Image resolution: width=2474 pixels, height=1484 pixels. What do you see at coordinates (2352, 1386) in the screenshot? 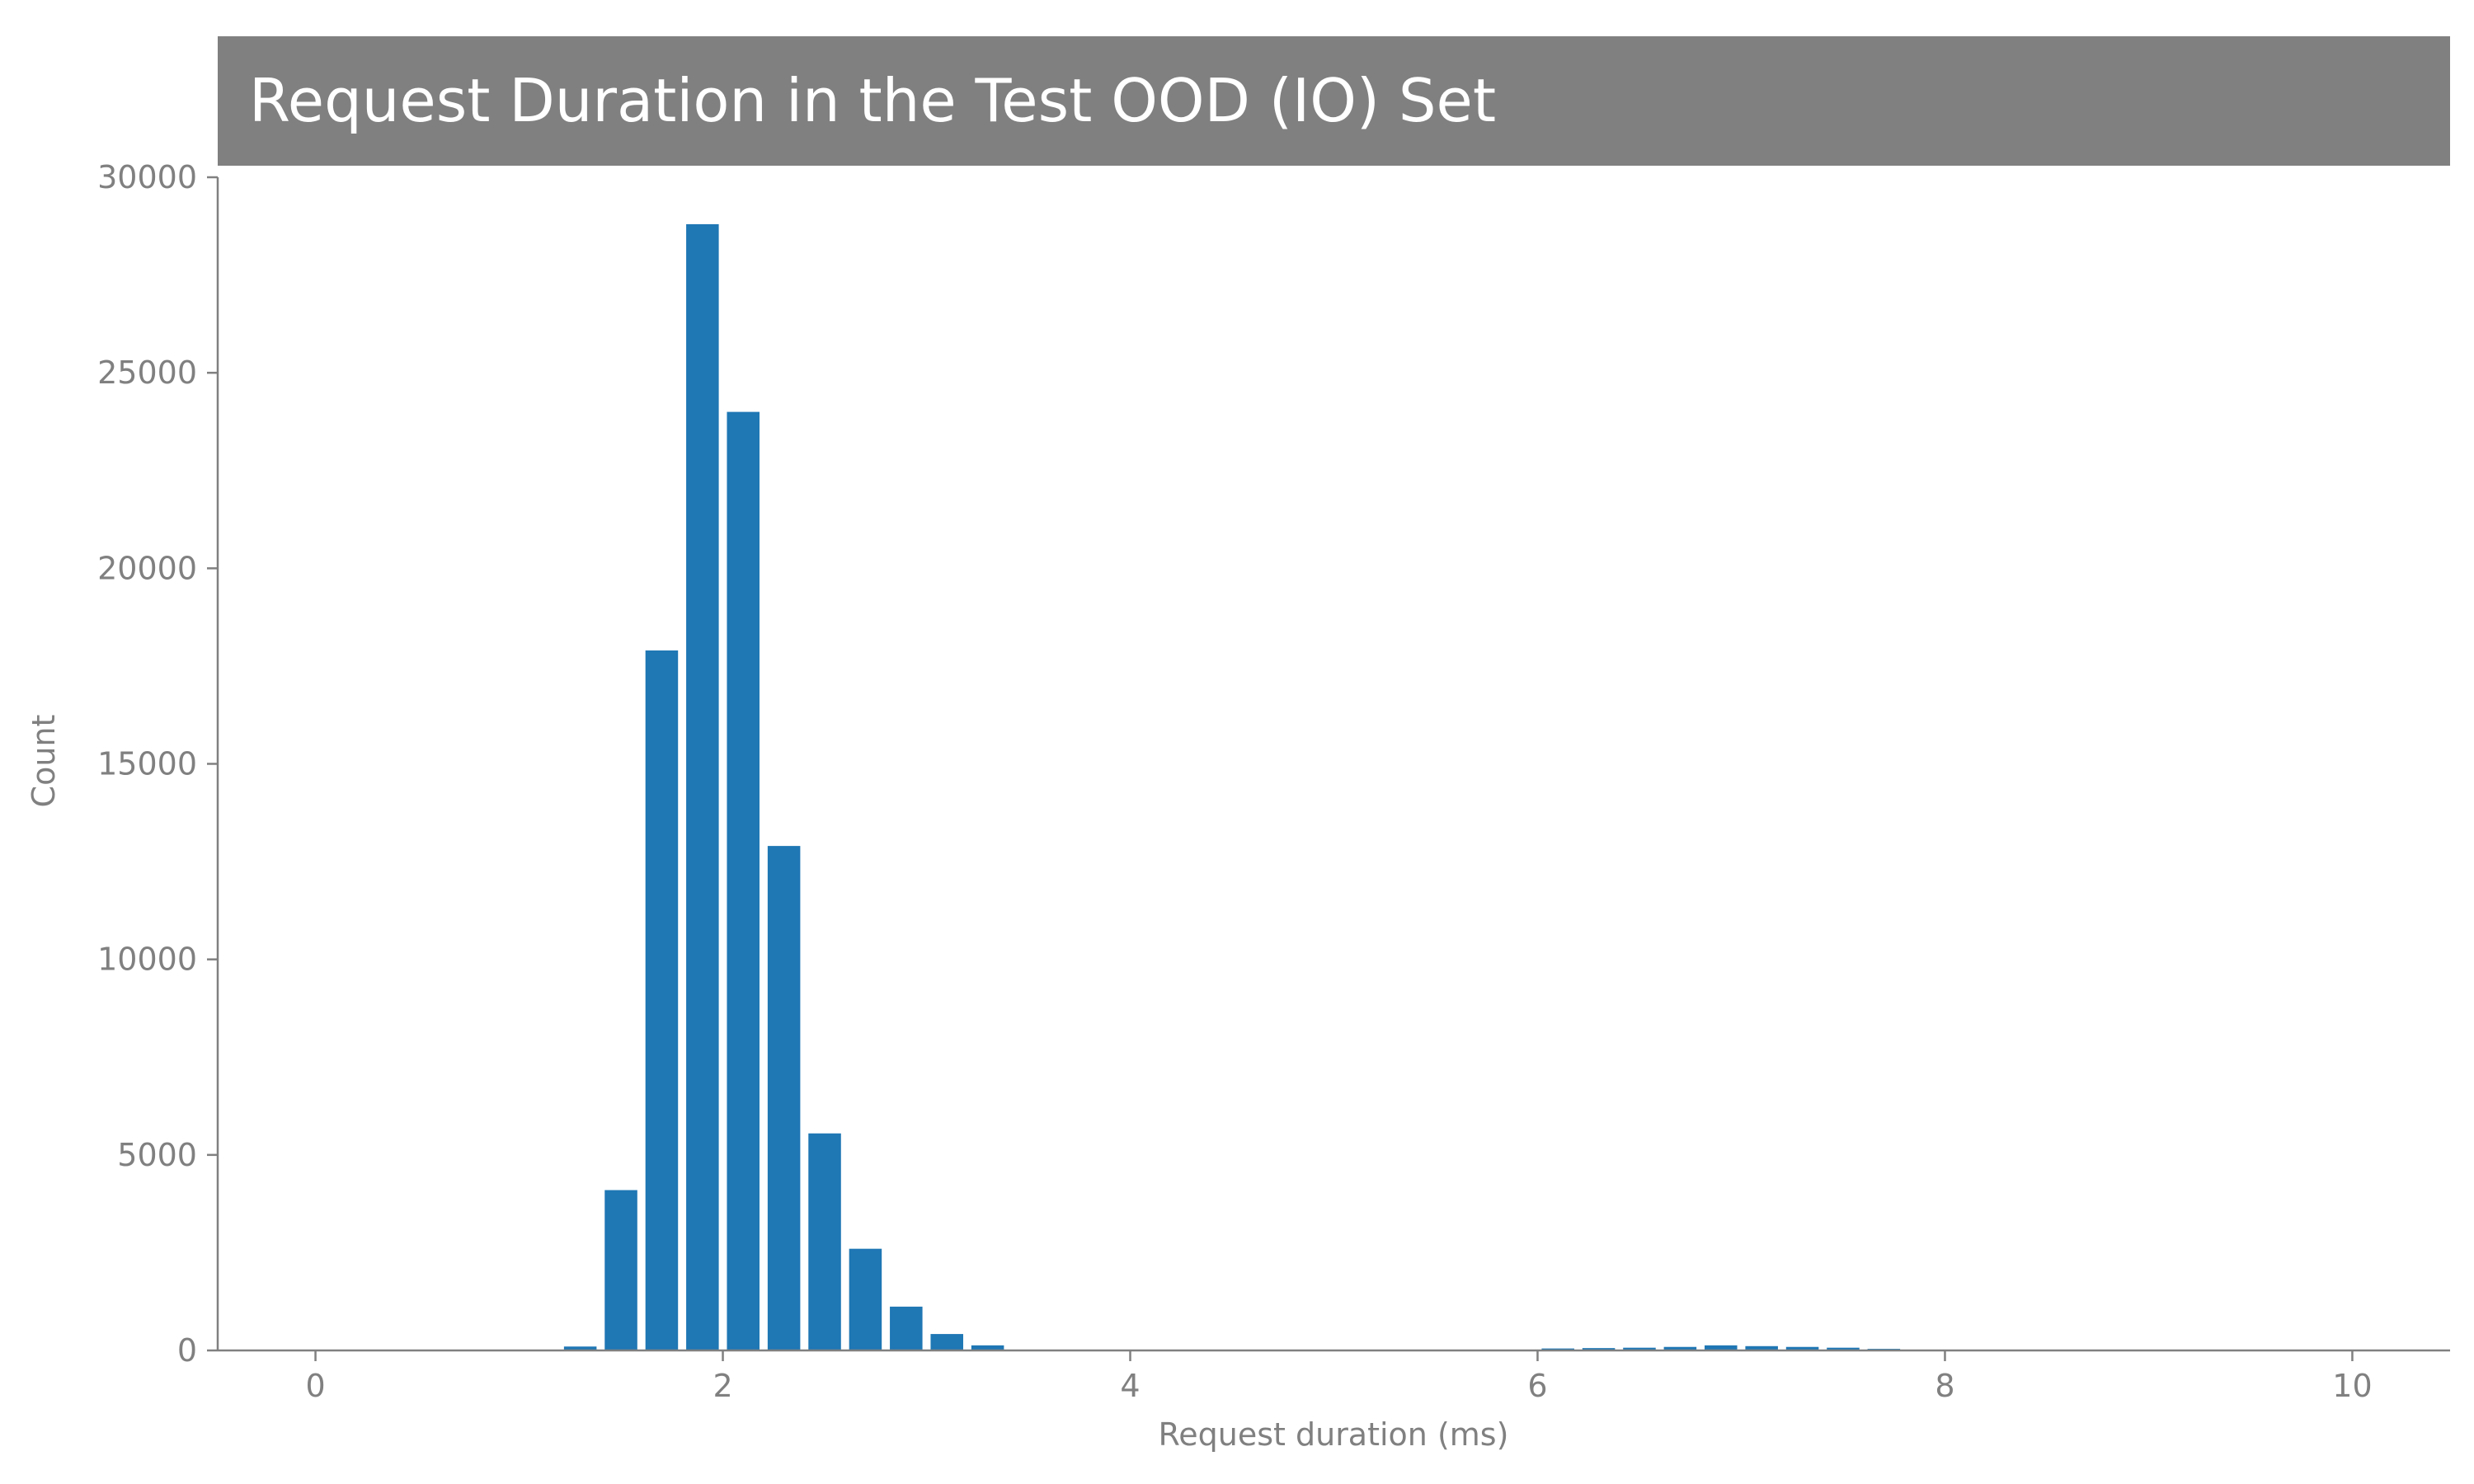
I see `x-tick-label: 10` at bounding box center [2352, 1386].